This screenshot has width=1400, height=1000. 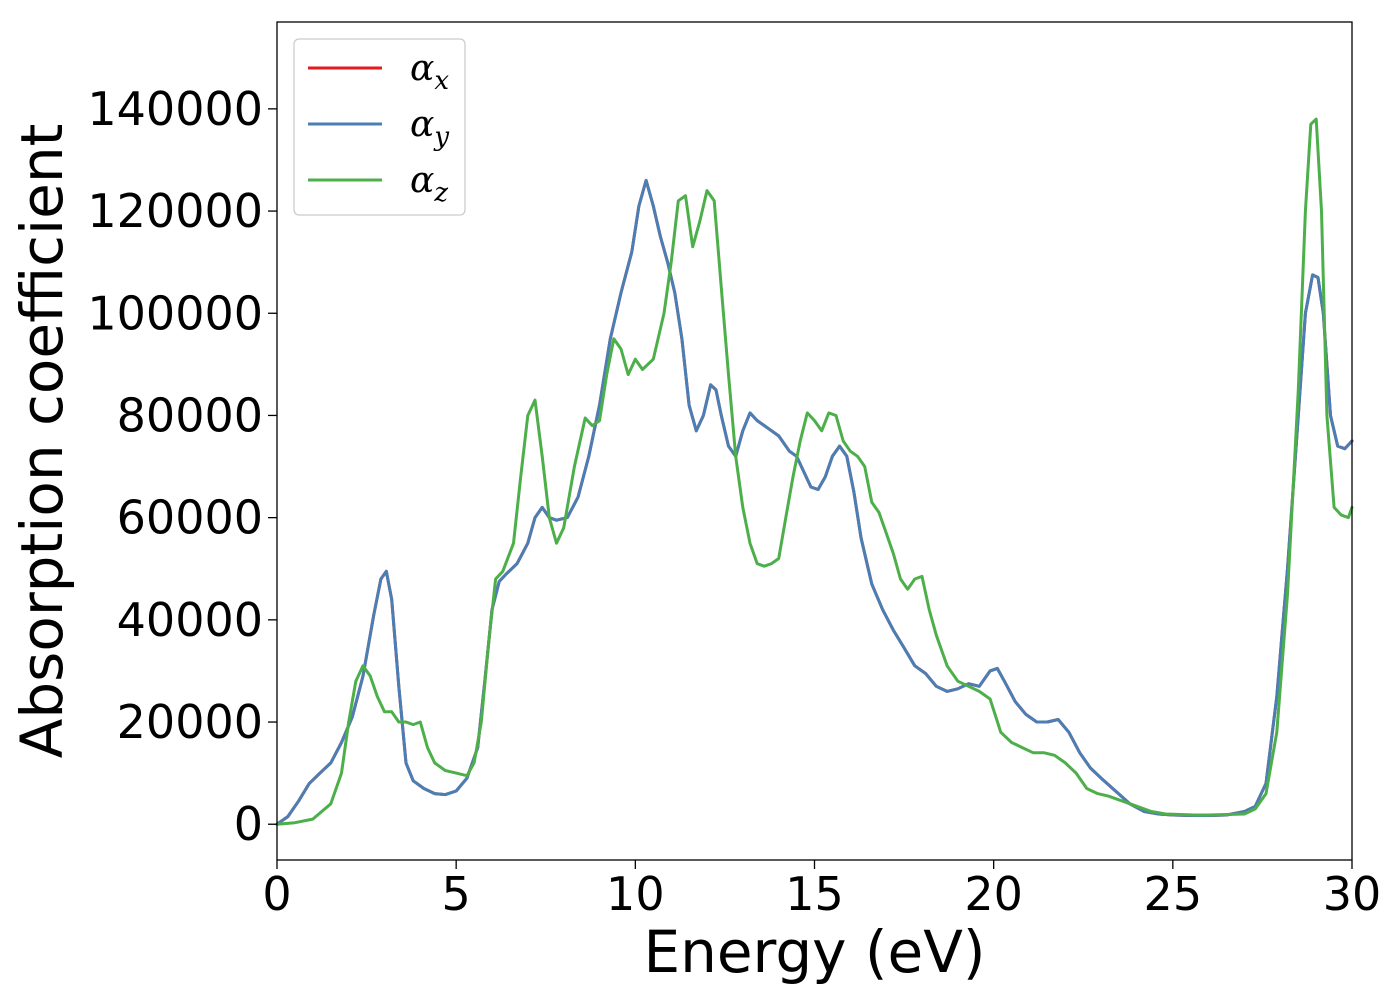 What do you see at coordinates (175, 313) in the screenshot?
I see `y-tick-label: 100000` at bounding box center [175, 313].